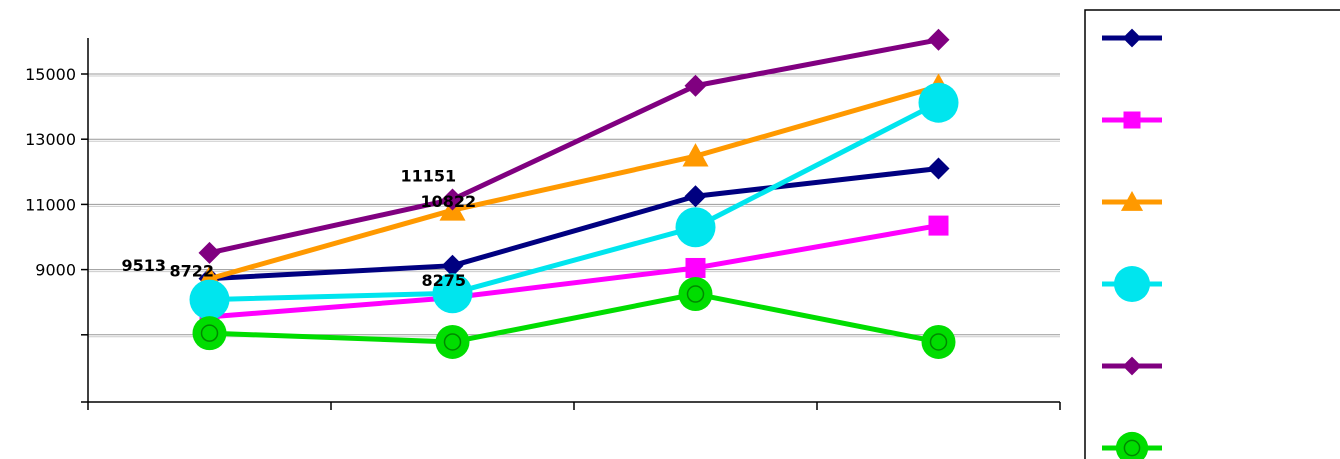  Describe the element at coordinates (192, 271) in the screenshot. I see `data-label: 8722` at that location.